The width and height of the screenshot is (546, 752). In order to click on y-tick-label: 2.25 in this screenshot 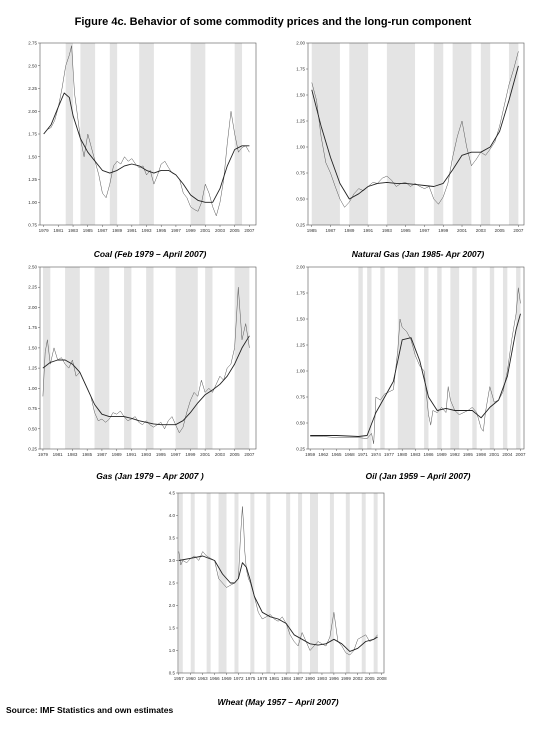, I will do `click(32, 287)`.